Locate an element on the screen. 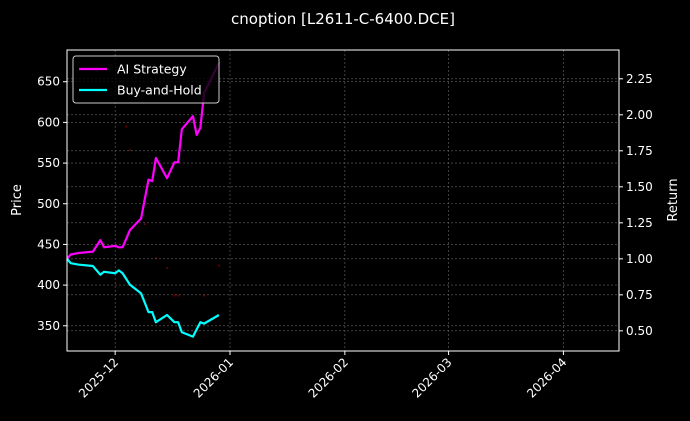  y-tick-label-left: 350 is located at coordinates (48, 326).